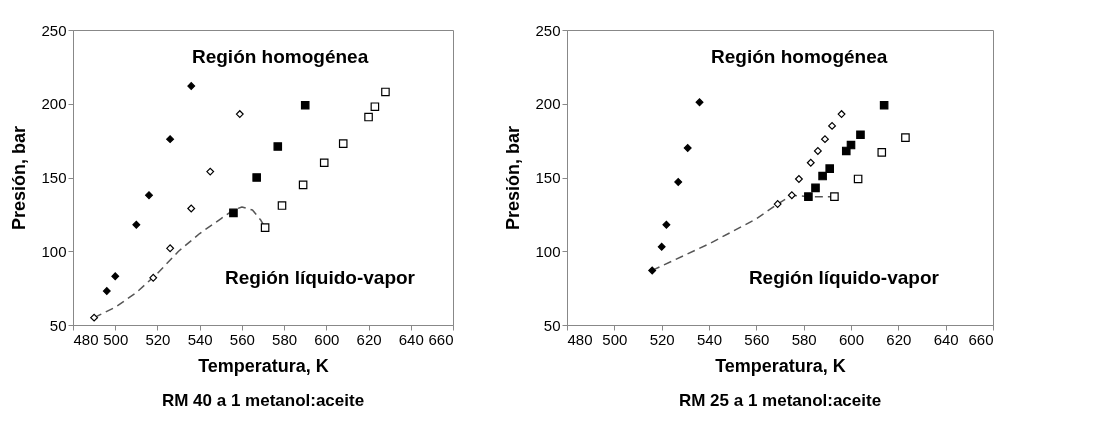 This screenshot has height=443, width=1112. What do you see at coordinates (780, 400) in the screenshot?
I see `text: RM 25 a 1 metanol:aceite` at bounding box center [780, 400].